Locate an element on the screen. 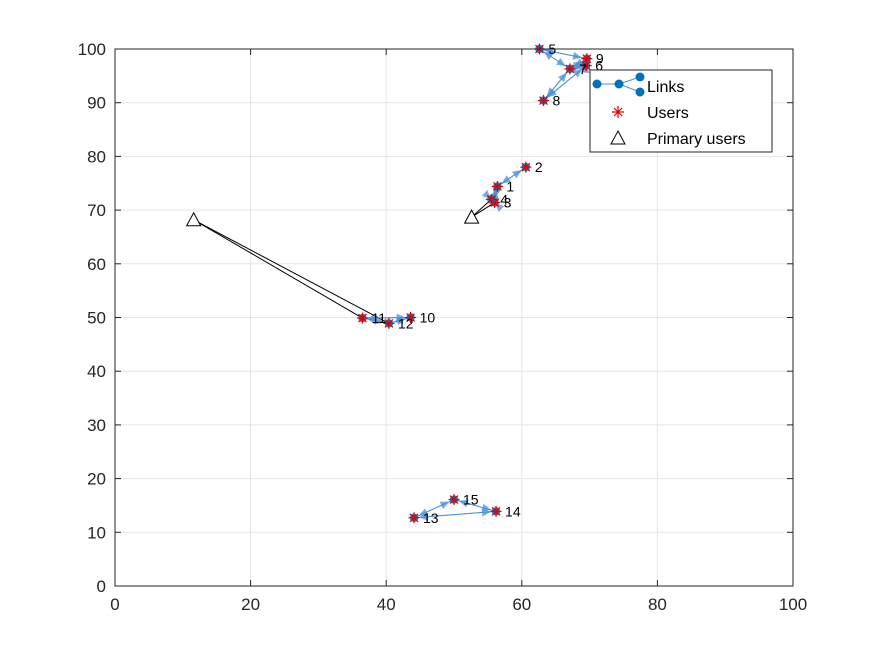 The image size is (875, 661). y-tick-label: 100 is located at coordinates (92, 49).